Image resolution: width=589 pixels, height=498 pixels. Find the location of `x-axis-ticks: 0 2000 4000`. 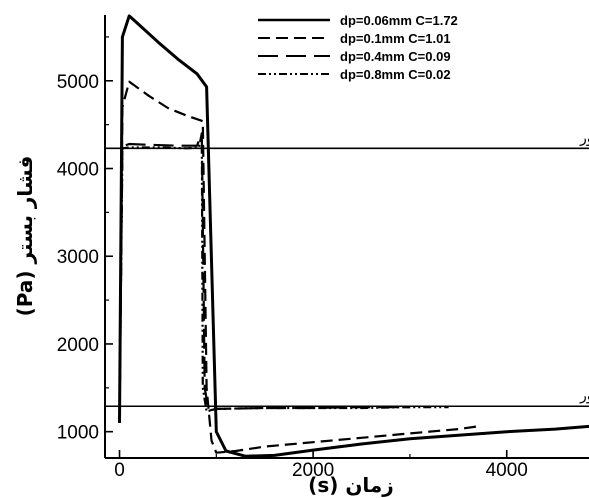

x-axis-ticks: 0 2000 4000 is located at coordinates (321, 465).